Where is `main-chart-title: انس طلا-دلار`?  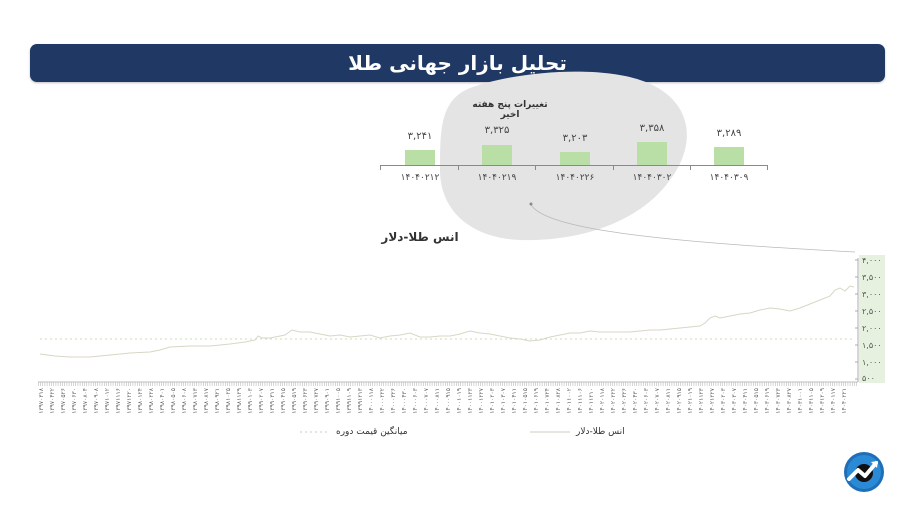
main-chart-title: انس طلا-دلار is located at coordinates (420, 237).